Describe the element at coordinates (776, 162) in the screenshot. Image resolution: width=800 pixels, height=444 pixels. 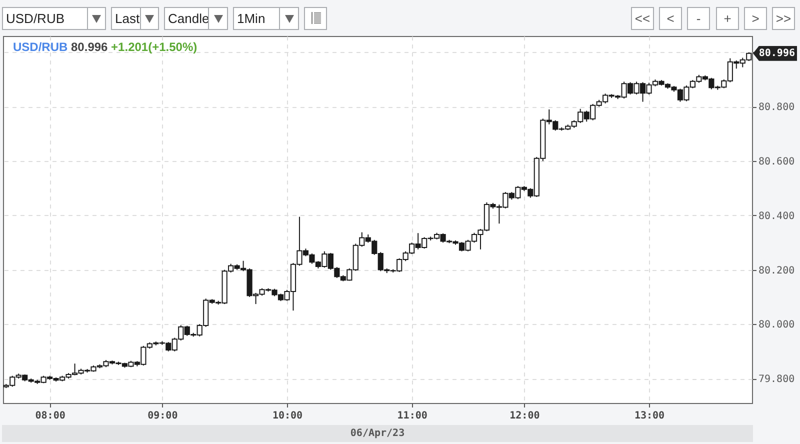
I see `y-tick-label: 80.600` at that location.